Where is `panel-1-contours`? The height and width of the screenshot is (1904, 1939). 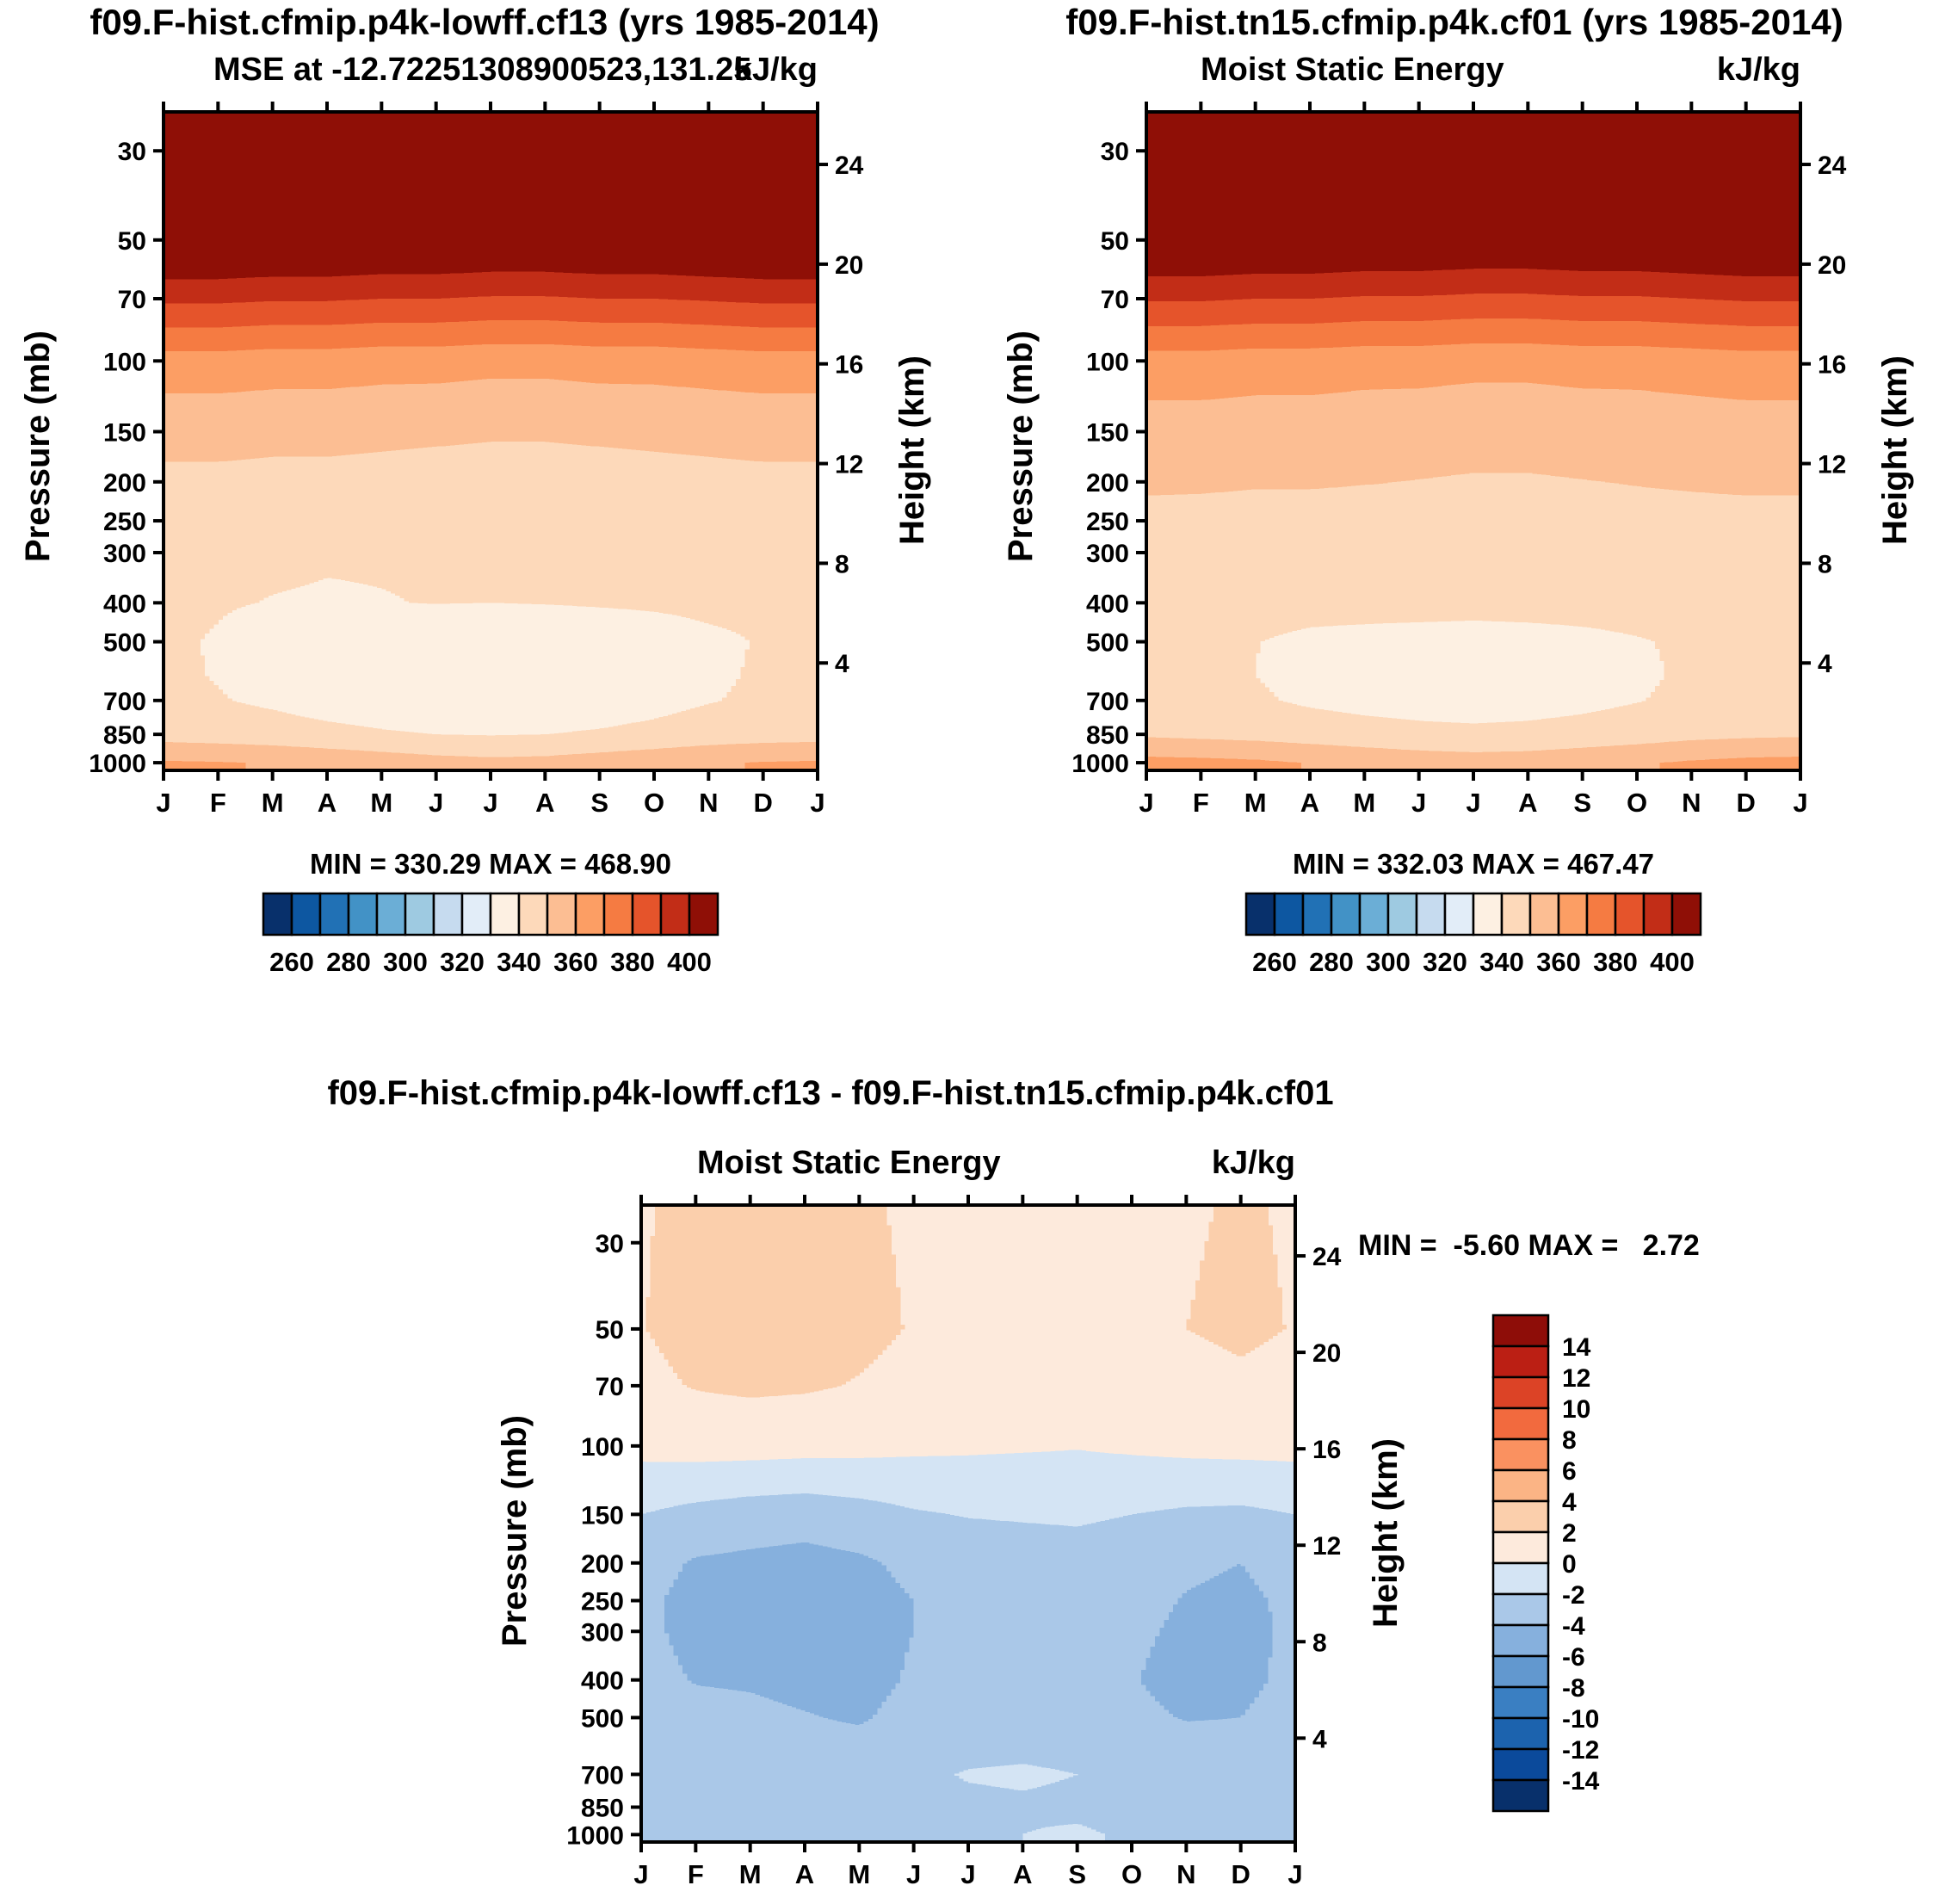
panel-1-contours is located at coordinates (491, 441).